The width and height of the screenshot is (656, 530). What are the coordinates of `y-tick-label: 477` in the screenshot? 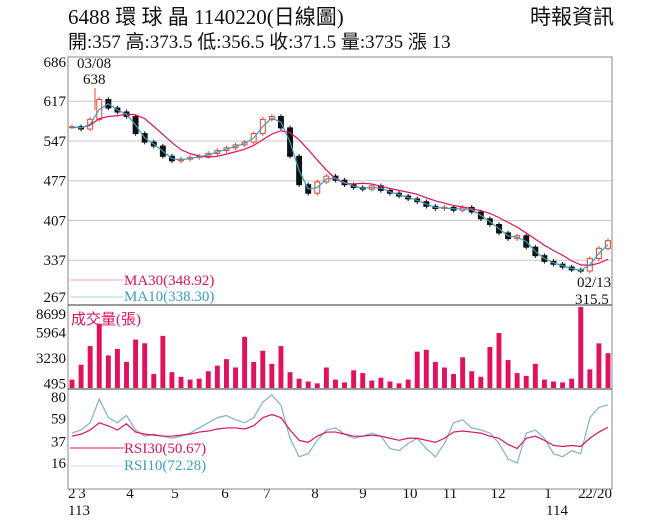 It's located at (55, 182).